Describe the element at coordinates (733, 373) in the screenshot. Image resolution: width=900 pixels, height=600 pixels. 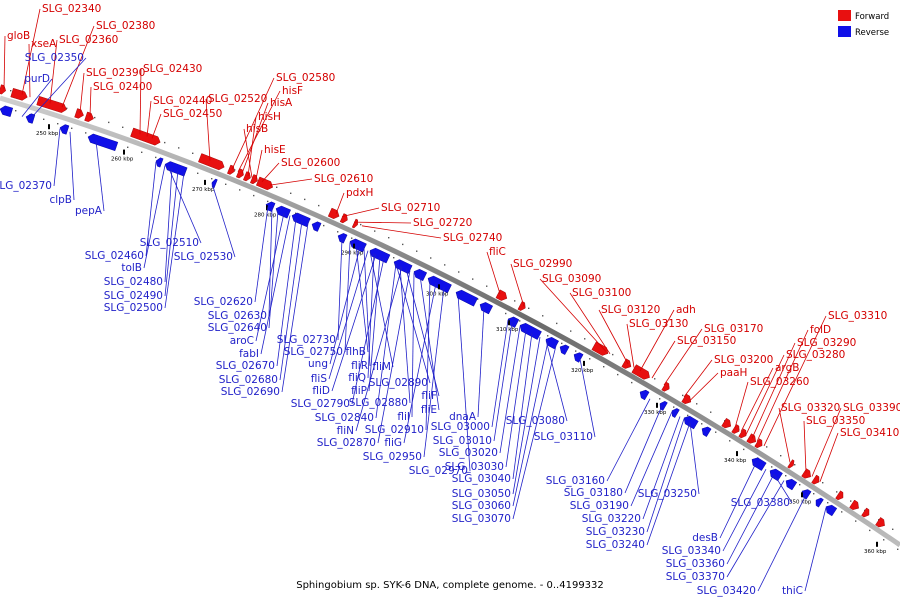
I see `gene-label-paah: paaH` at that location.